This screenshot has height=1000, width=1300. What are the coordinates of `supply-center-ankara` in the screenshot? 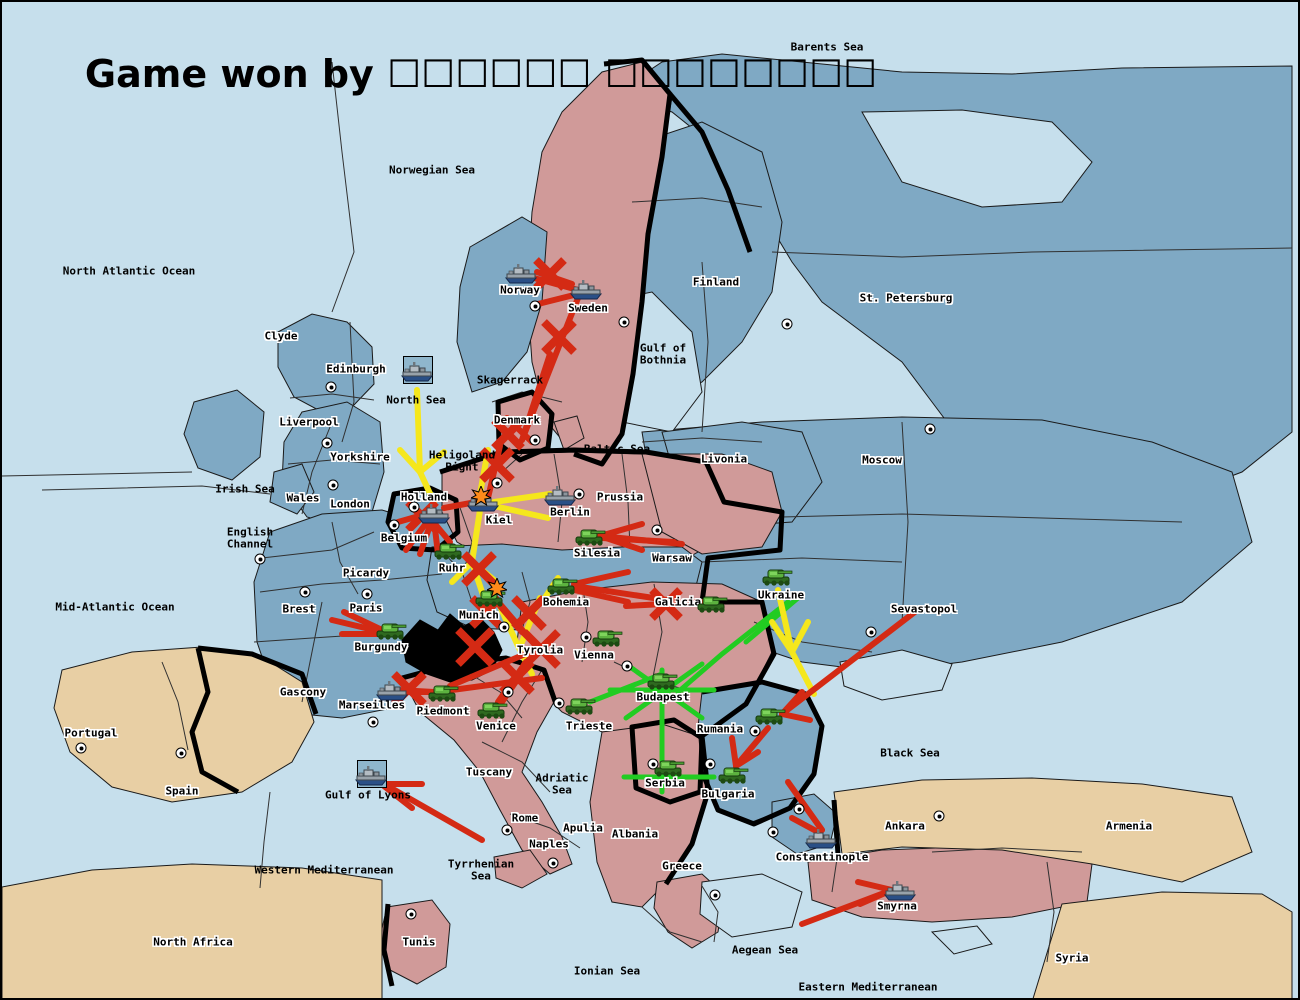 It's located at (939, 816).